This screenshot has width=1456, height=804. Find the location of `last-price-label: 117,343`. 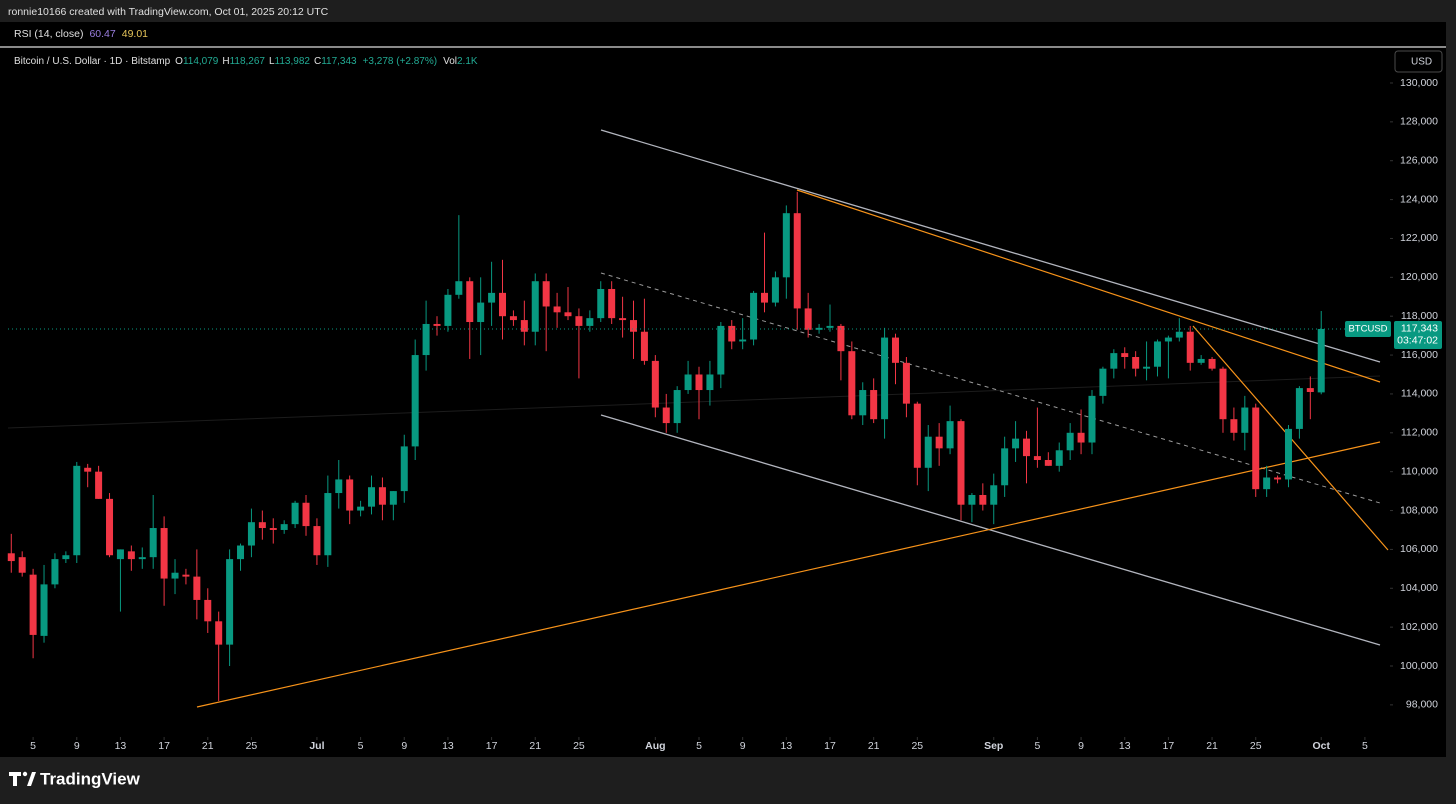

last-price-label: 117,343 is located at coordinates (1419, 329).